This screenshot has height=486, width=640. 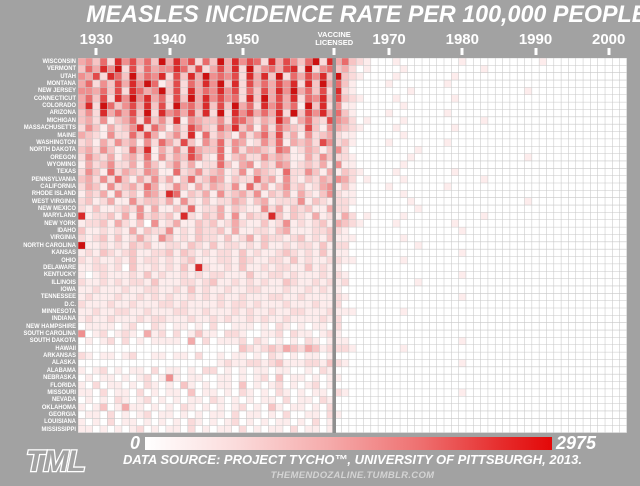 I want to click on state-label: FLORIDA, so click(x=63, y=385).